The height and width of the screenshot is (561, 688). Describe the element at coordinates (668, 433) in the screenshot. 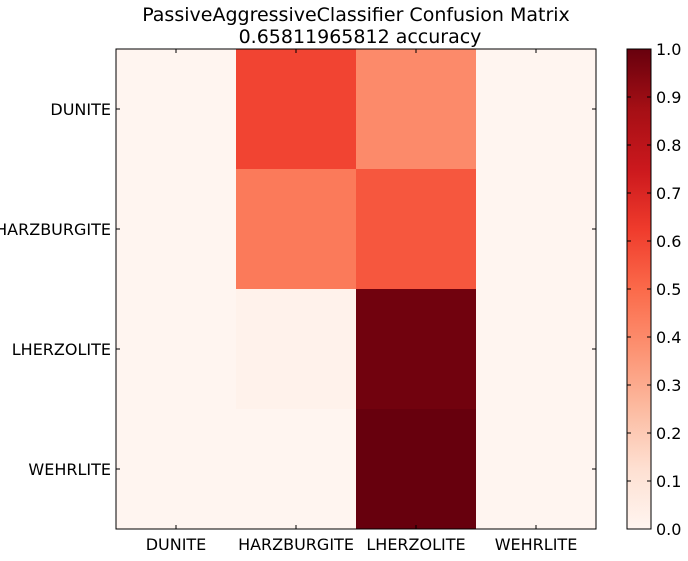

I see `colorbar-tick-label: 0.2` at that location.